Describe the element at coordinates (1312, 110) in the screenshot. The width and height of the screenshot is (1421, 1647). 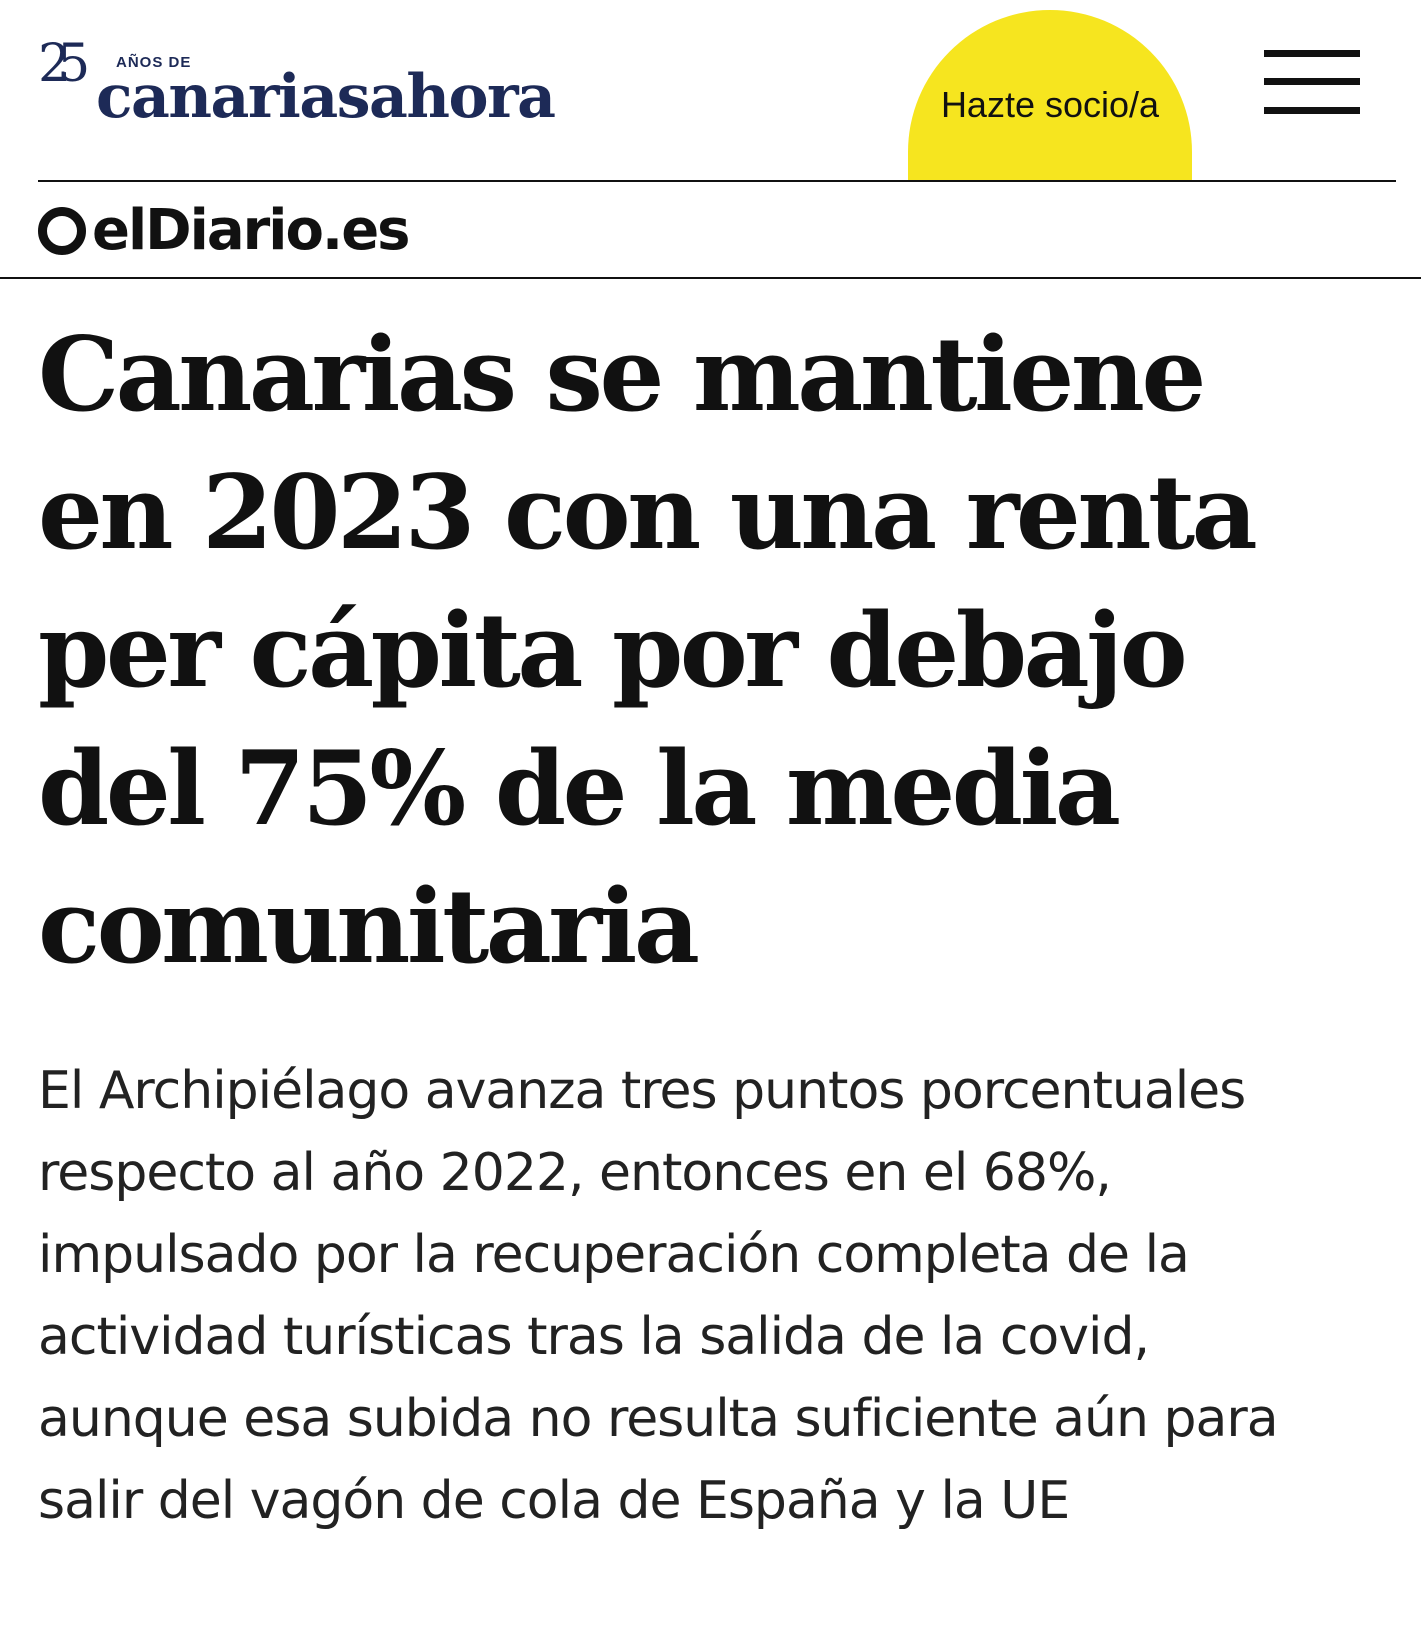
I see `menu-bar-bottom` at that location.